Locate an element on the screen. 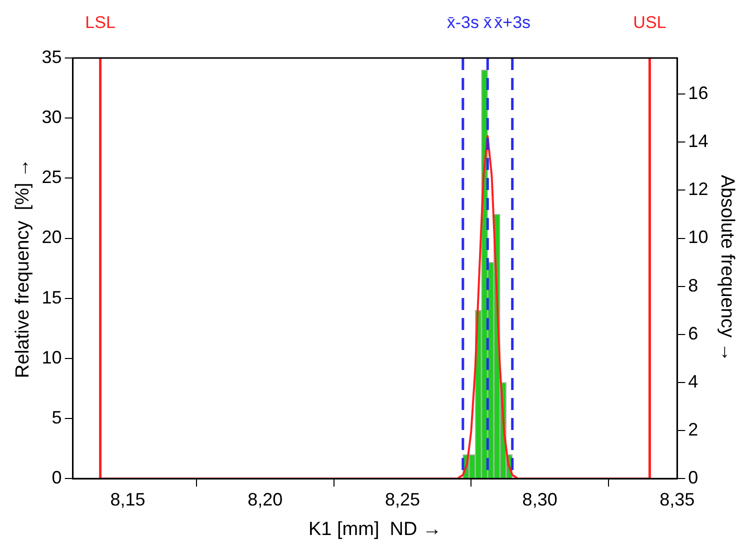  y-tick-label: 35 is located at coordinates (52, 56).